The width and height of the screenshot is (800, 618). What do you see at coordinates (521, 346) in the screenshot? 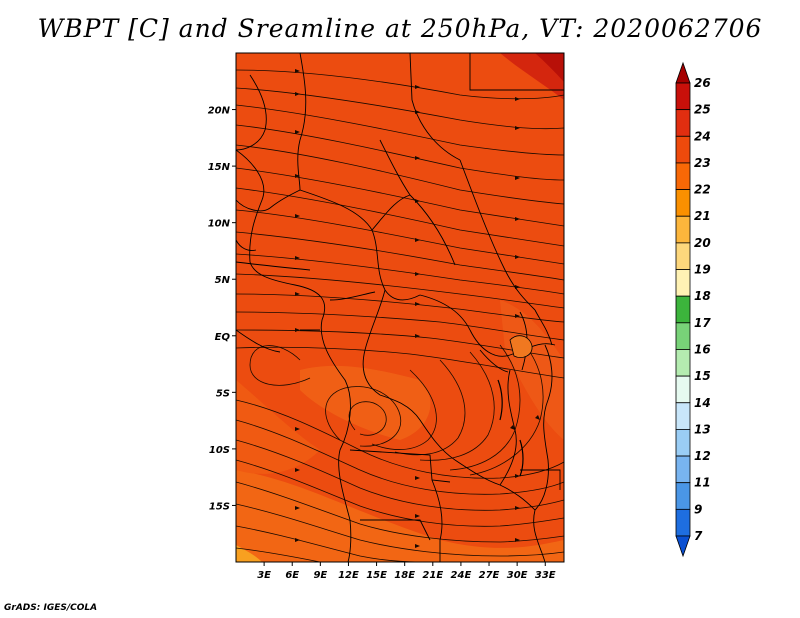
I see `lake-victoria` at bounding box center [521, 346].